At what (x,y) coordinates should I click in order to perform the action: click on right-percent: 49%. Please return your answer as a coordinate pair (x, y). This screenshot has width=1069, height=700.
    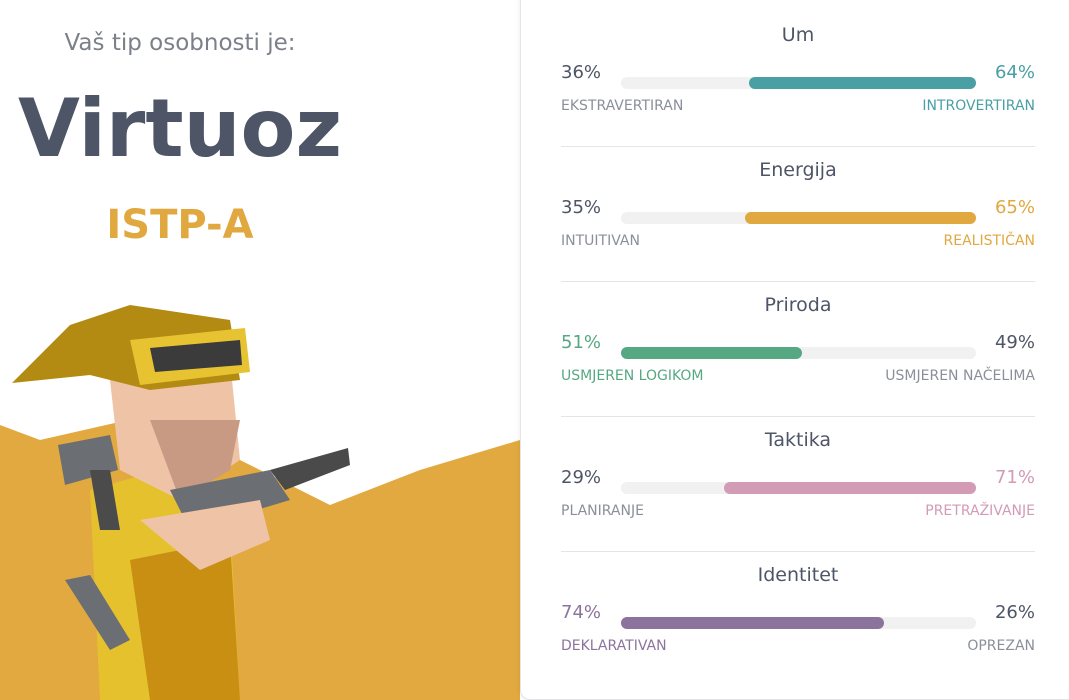
    Looking at the image, I should click on (1014, 342).